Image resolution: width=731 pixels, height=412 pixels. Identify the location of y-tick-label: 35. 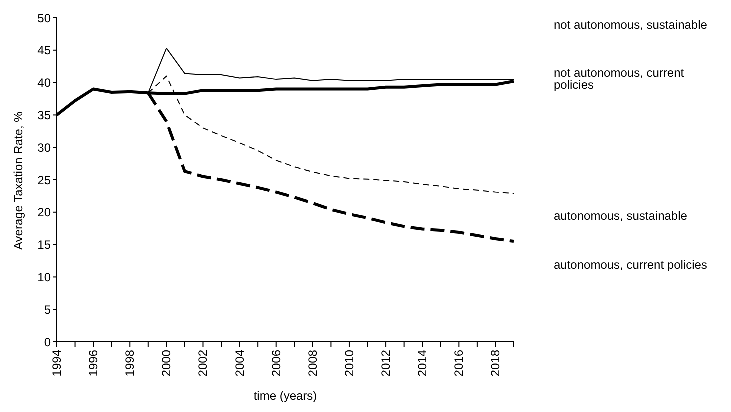
(45, 115).